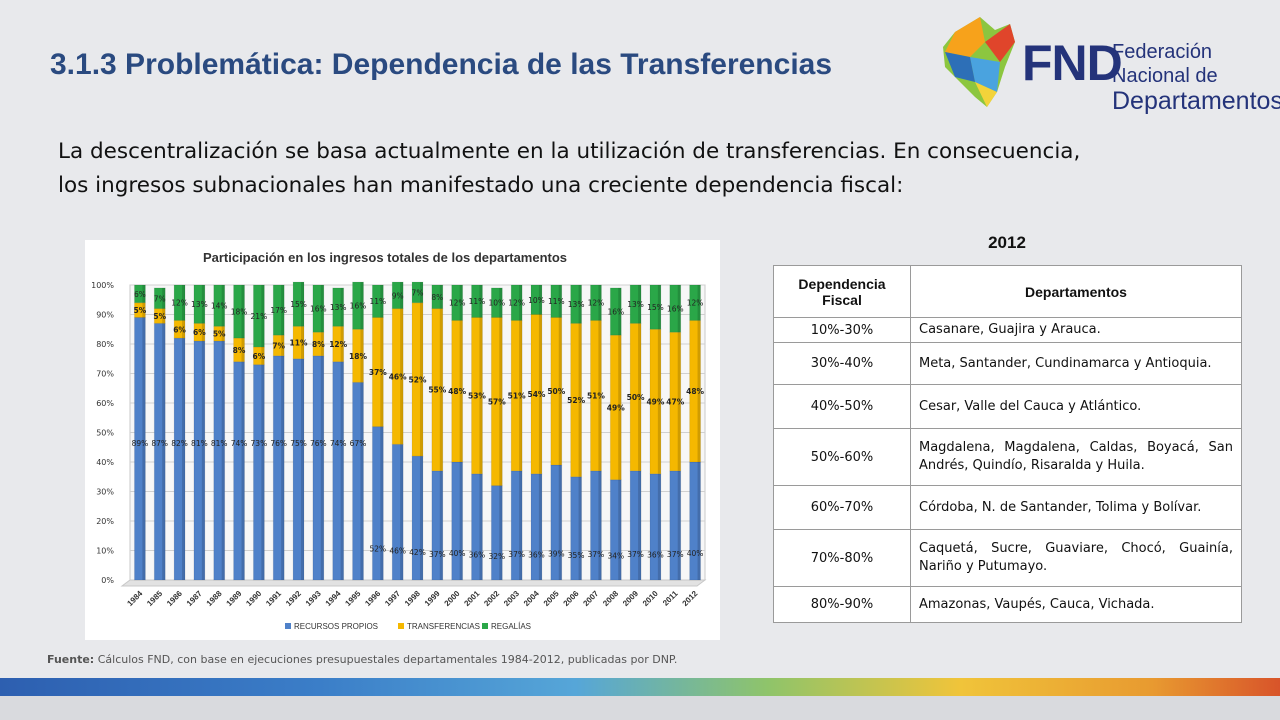  What do you see at coordinates (140, 443) in the screenshot?
I see `data-label: 89%` at bounding box center [140, 443].